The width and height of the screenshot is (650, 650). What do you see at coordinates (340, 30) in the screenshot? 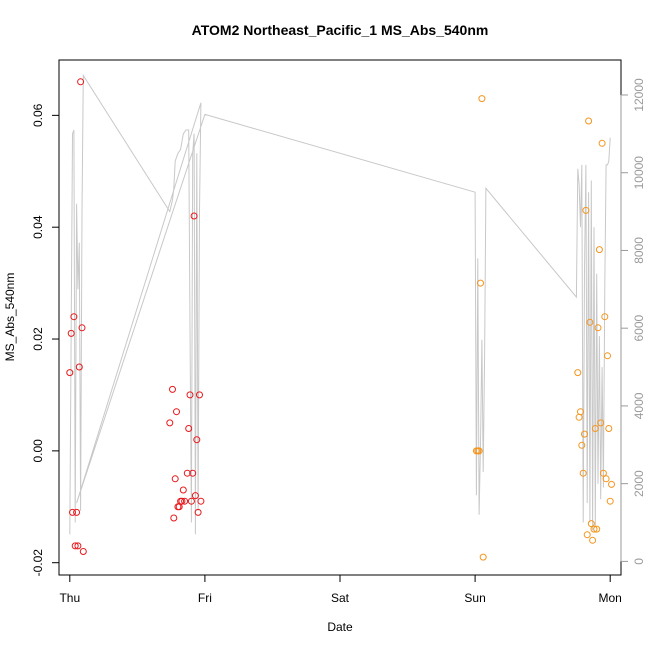
I see `chart-title: ATOM2 Northeast_Pacific_1 MS_Abs_540nm` at bounding box center [340, 30].